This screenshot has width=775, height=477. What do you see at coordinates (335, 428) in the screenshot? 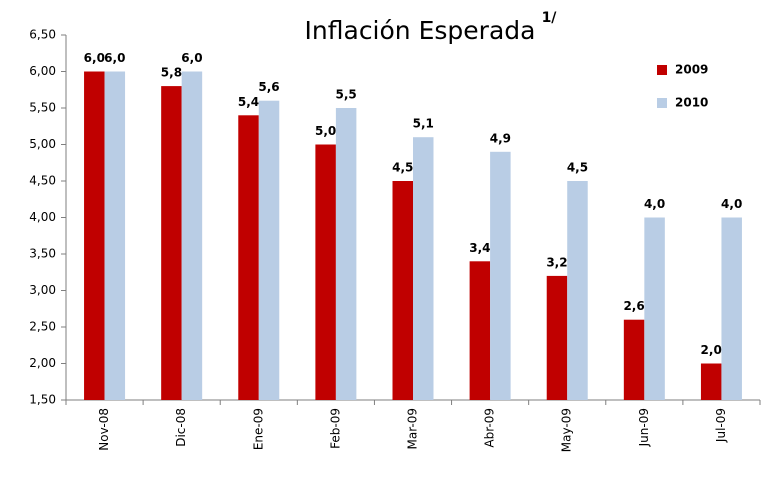
I see `x-tick-label: Feb-09` at bounding box center [335, 428].